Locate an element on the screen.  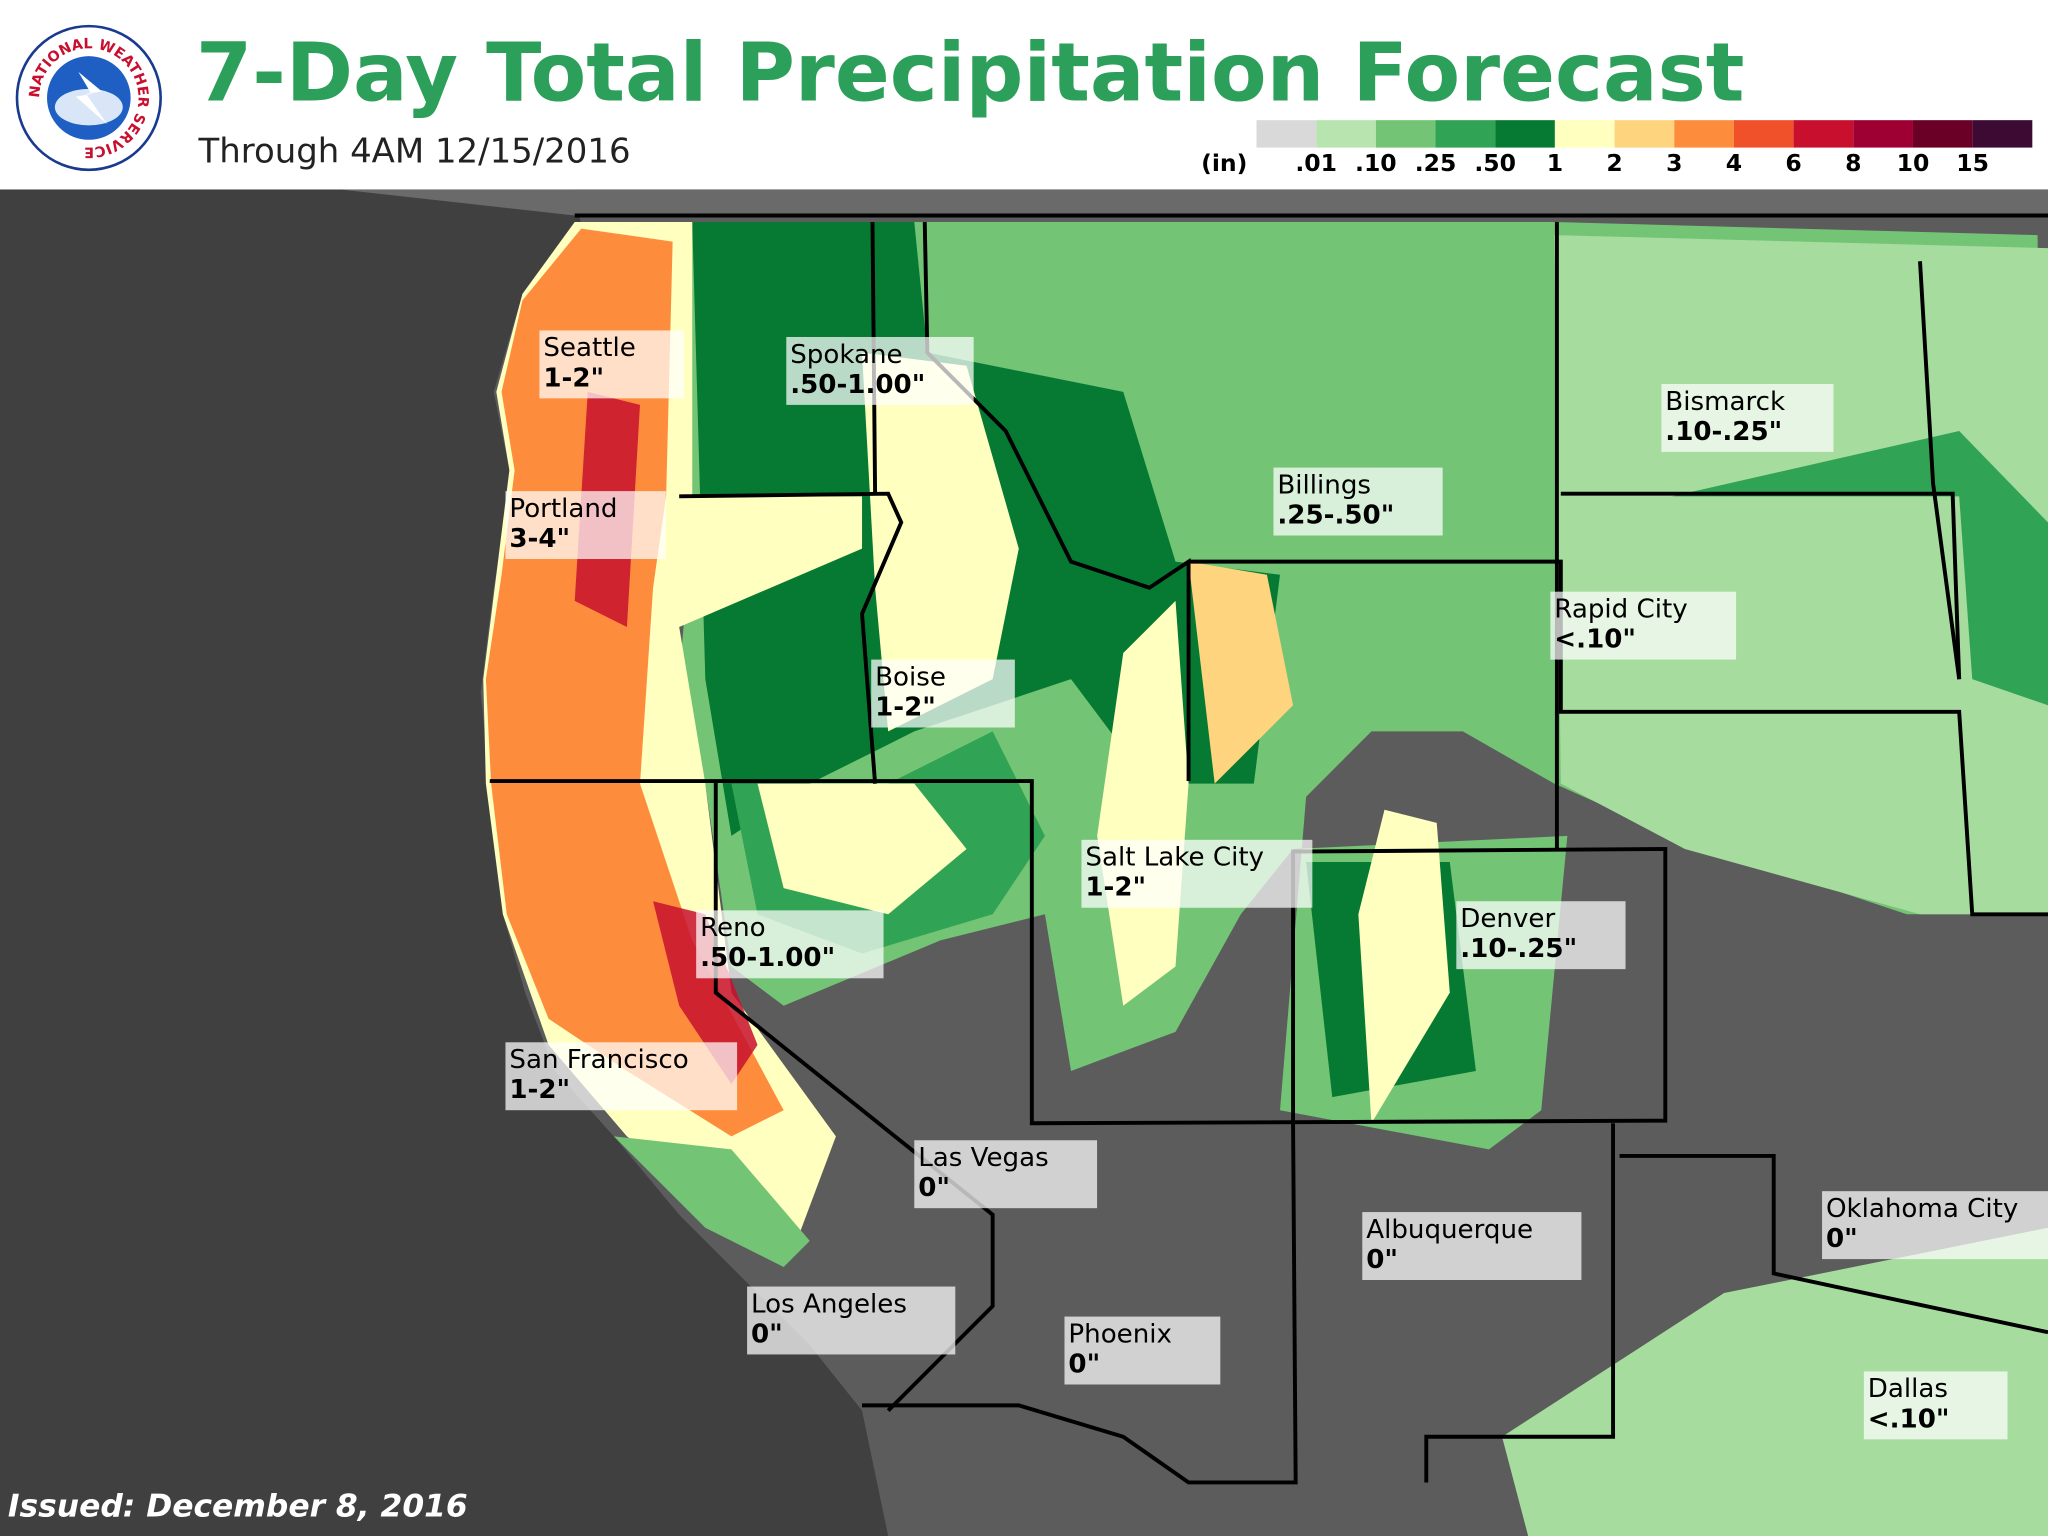
issued-date: Issued: December 8, 2016 is located at coordinates (238, 1506).